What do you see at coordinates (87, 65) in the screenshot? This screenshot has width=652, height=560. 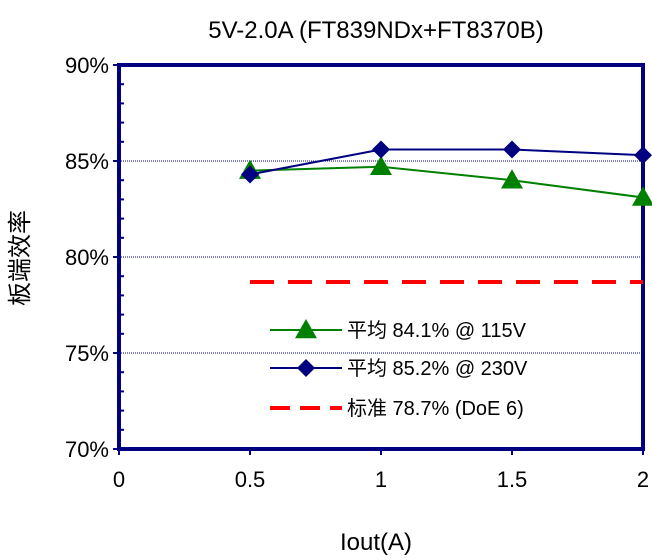 I see `y-tick-label-4: 90%` at bounding box center [87, 65].